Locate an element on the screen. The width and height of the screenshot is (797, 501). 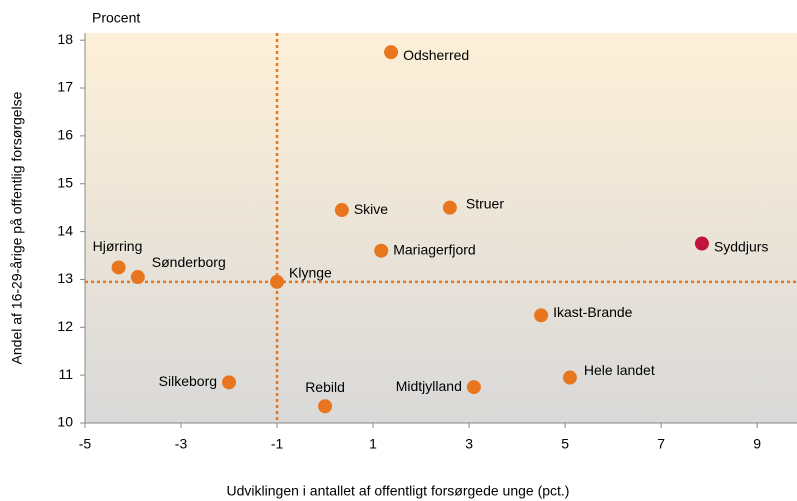
point-label: Rebild is located at coordinates (325, 387).